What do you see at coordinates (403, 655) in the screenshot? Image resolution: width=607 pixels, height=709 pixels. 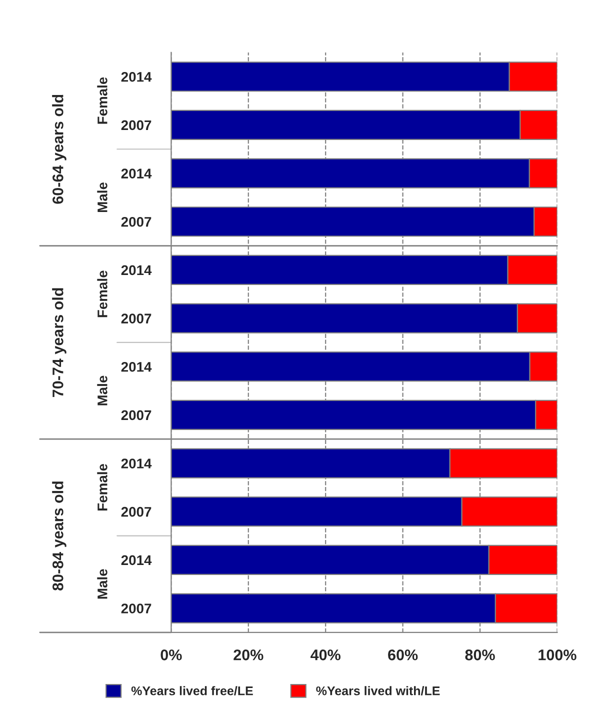 I see `x-tick-label: 60%` at bounding box center [403, 655].